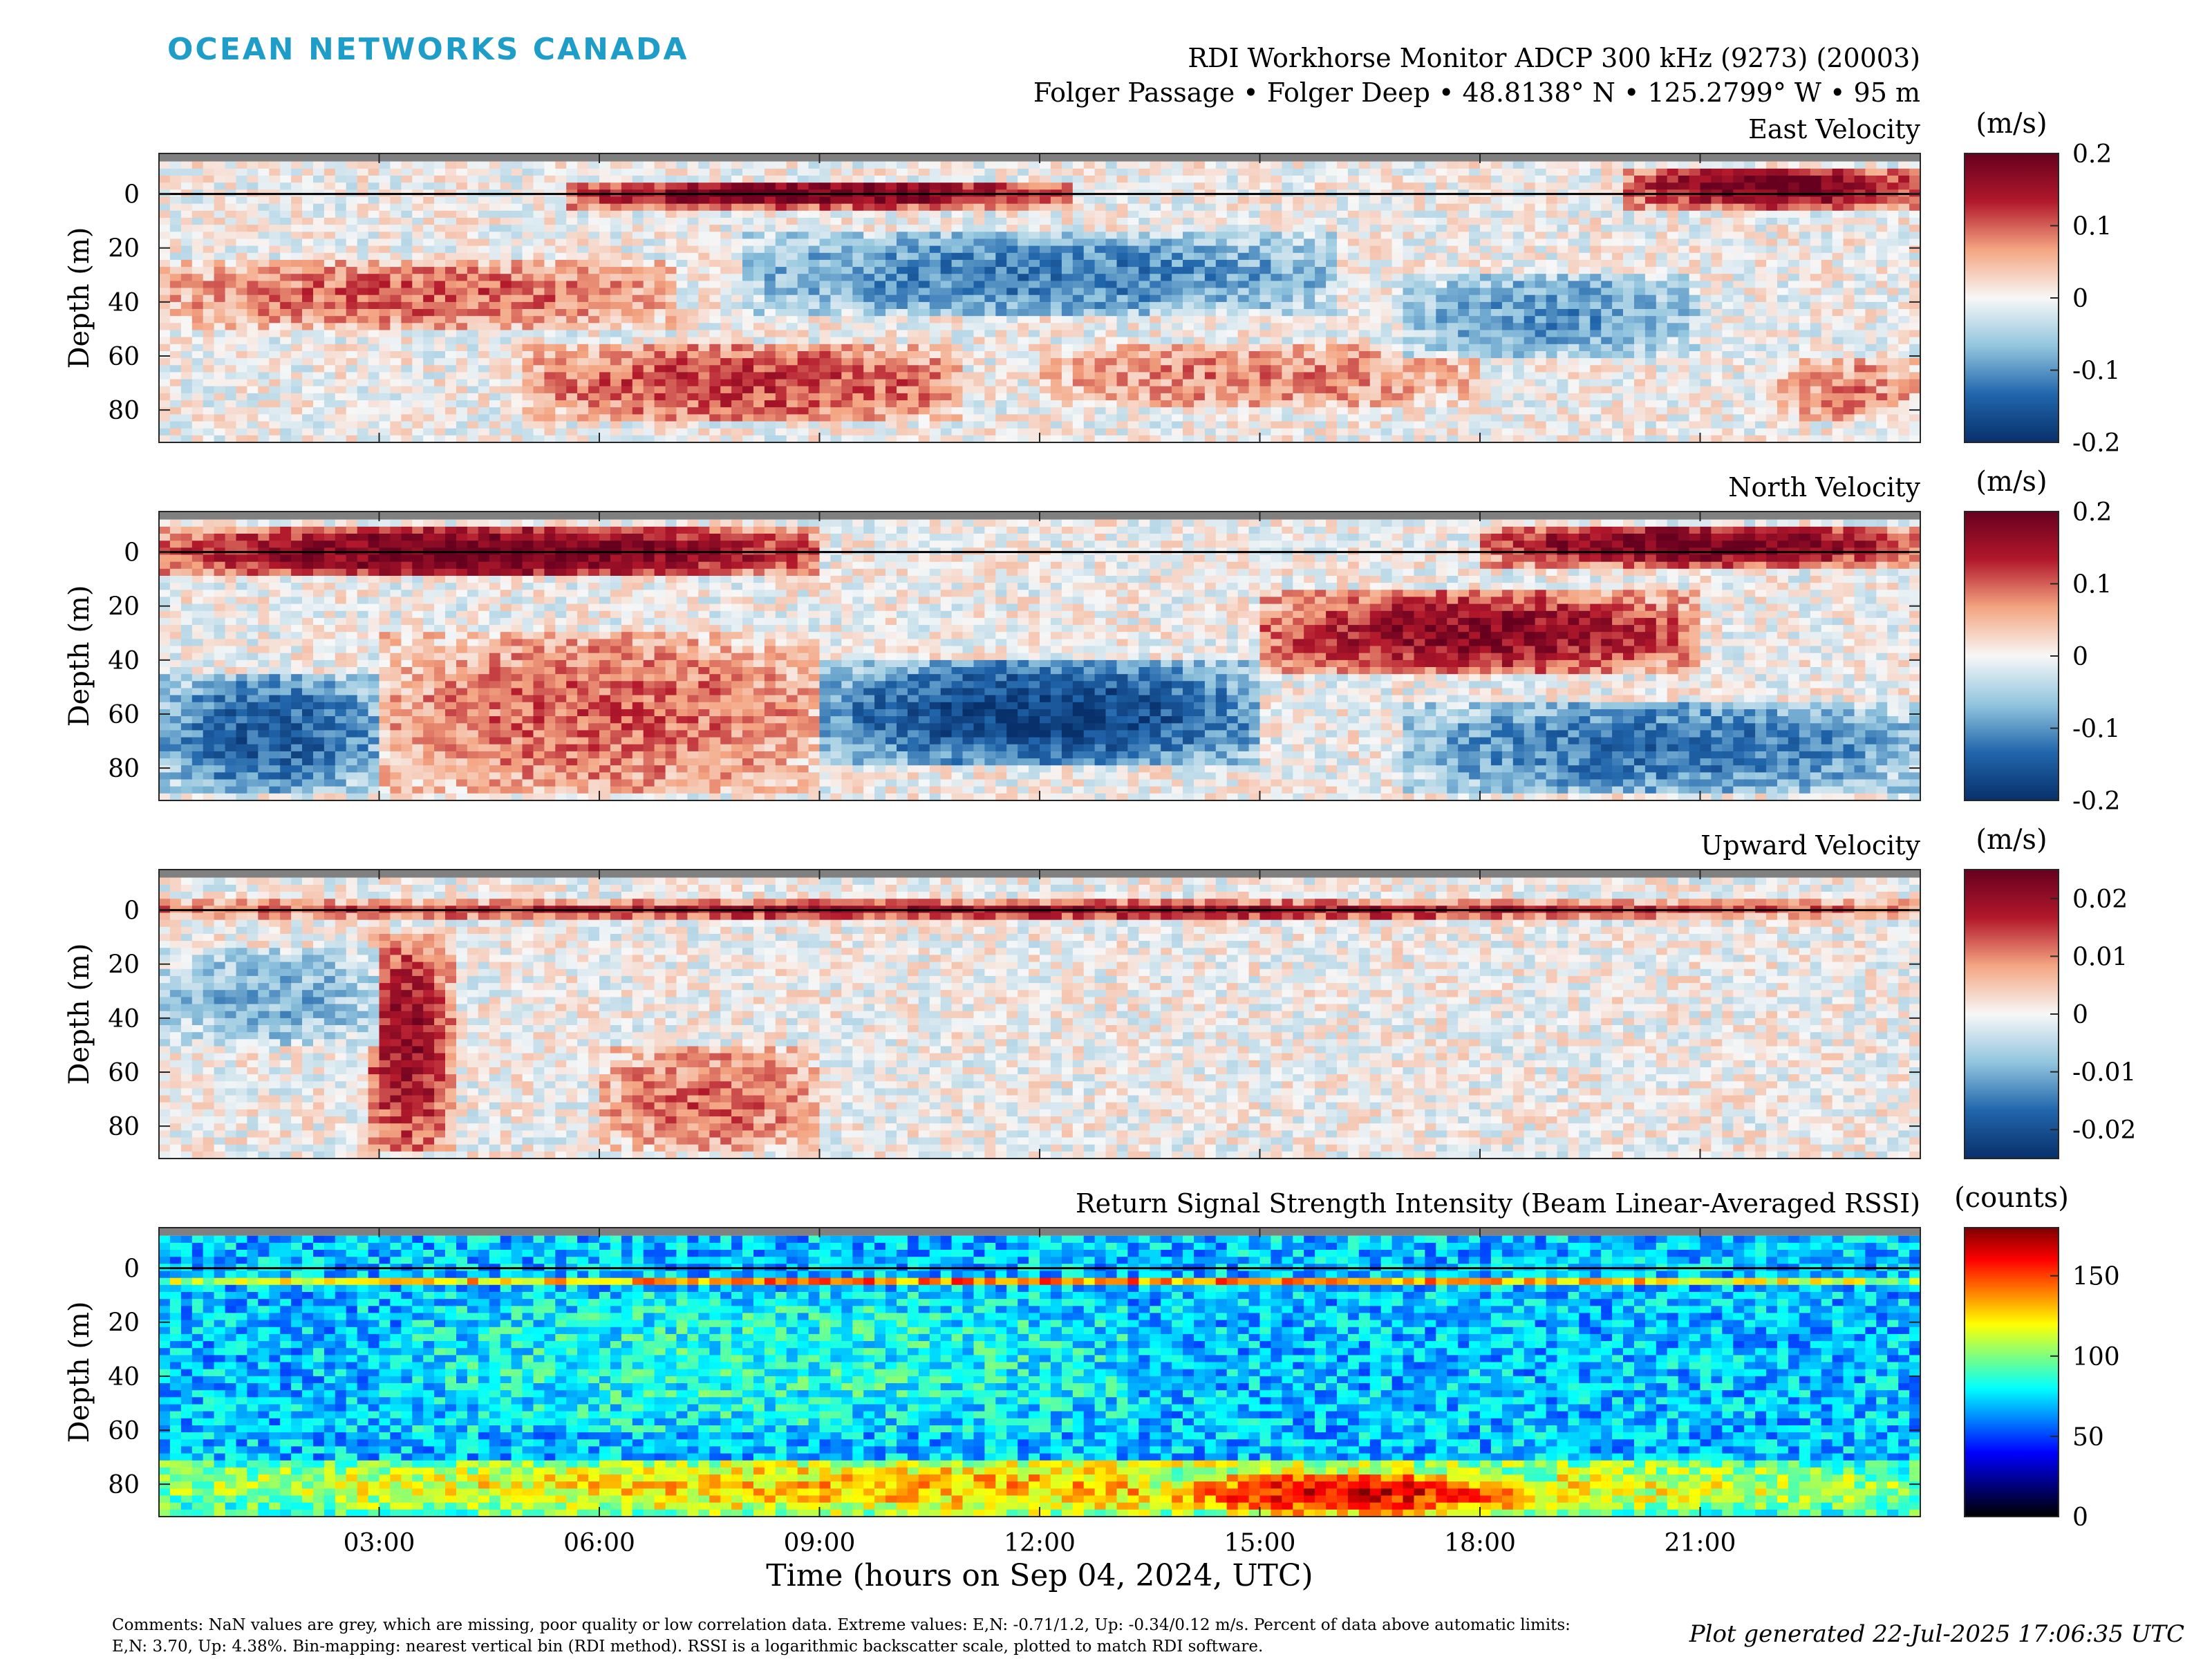 The width and height of the screenshot is (2212, 1659). What do you see at coordinates (379, 1543) in the screenshot?
I see `x-tick-label: 03:00` at bounding box center [379, 1543].